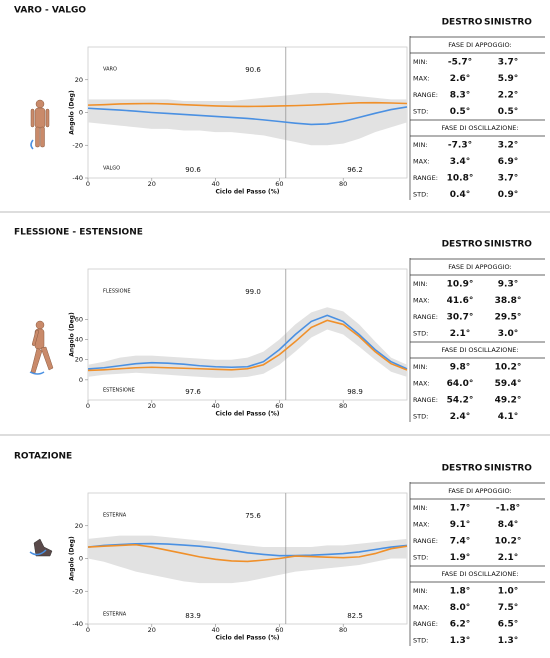 The width and height of the screenshot is (550, 658). Describe the element at coordinates (508, 79) in the screenshot. I see `cell-value: 5.9°` at that location.